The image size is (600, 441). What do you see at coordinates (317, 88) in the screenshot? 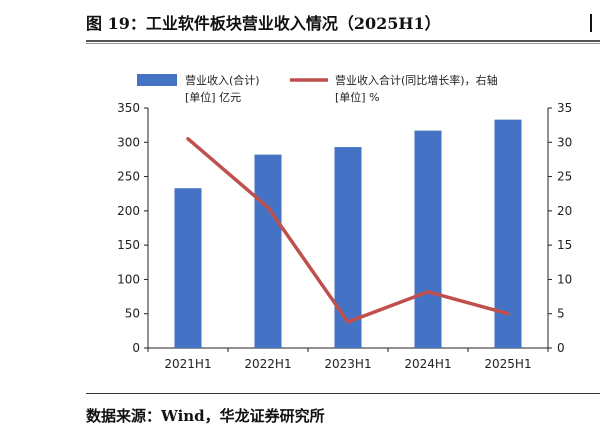
I see `chart-legend: 营业收入(合计) [单位] 亿元 营业收入合计(同比增长率)，右轴 [单位] %` at bounding box center [317, 88].